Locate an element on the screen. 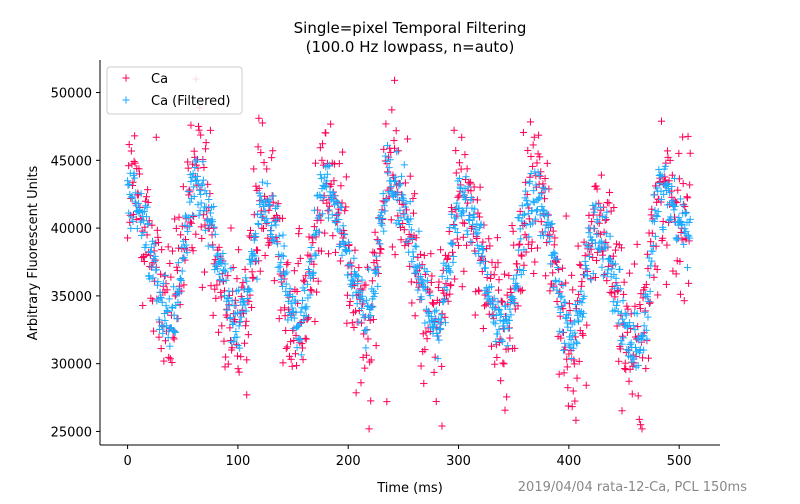 Image resolution: width=800 pixels, height=504 pixels. y-axis-label: Arbitrary Fluorescent Units is located at coordinates (33, 252).